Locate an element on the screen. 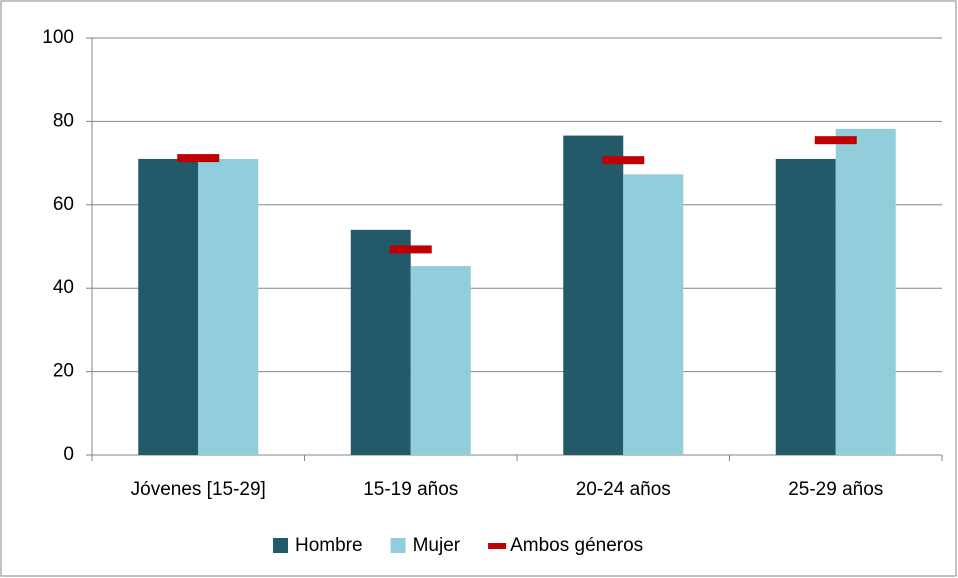 This screenshot has height=578, width=958. x-tick-label: 20-24 años is located at coordinates (623, 489).